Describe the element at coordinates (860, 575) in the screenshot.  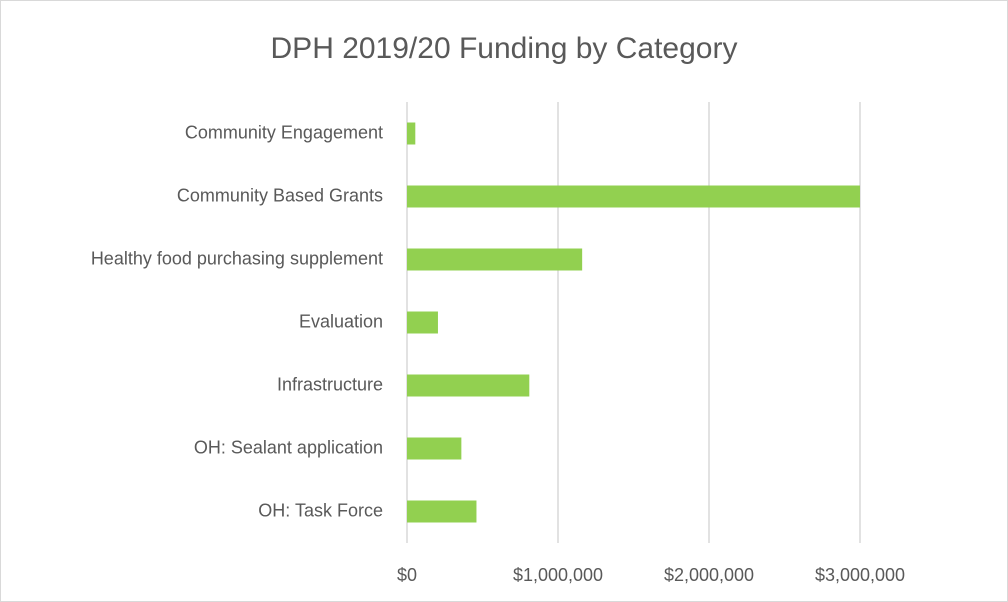
I see `x-tick-label: $3,000,000` at that location.